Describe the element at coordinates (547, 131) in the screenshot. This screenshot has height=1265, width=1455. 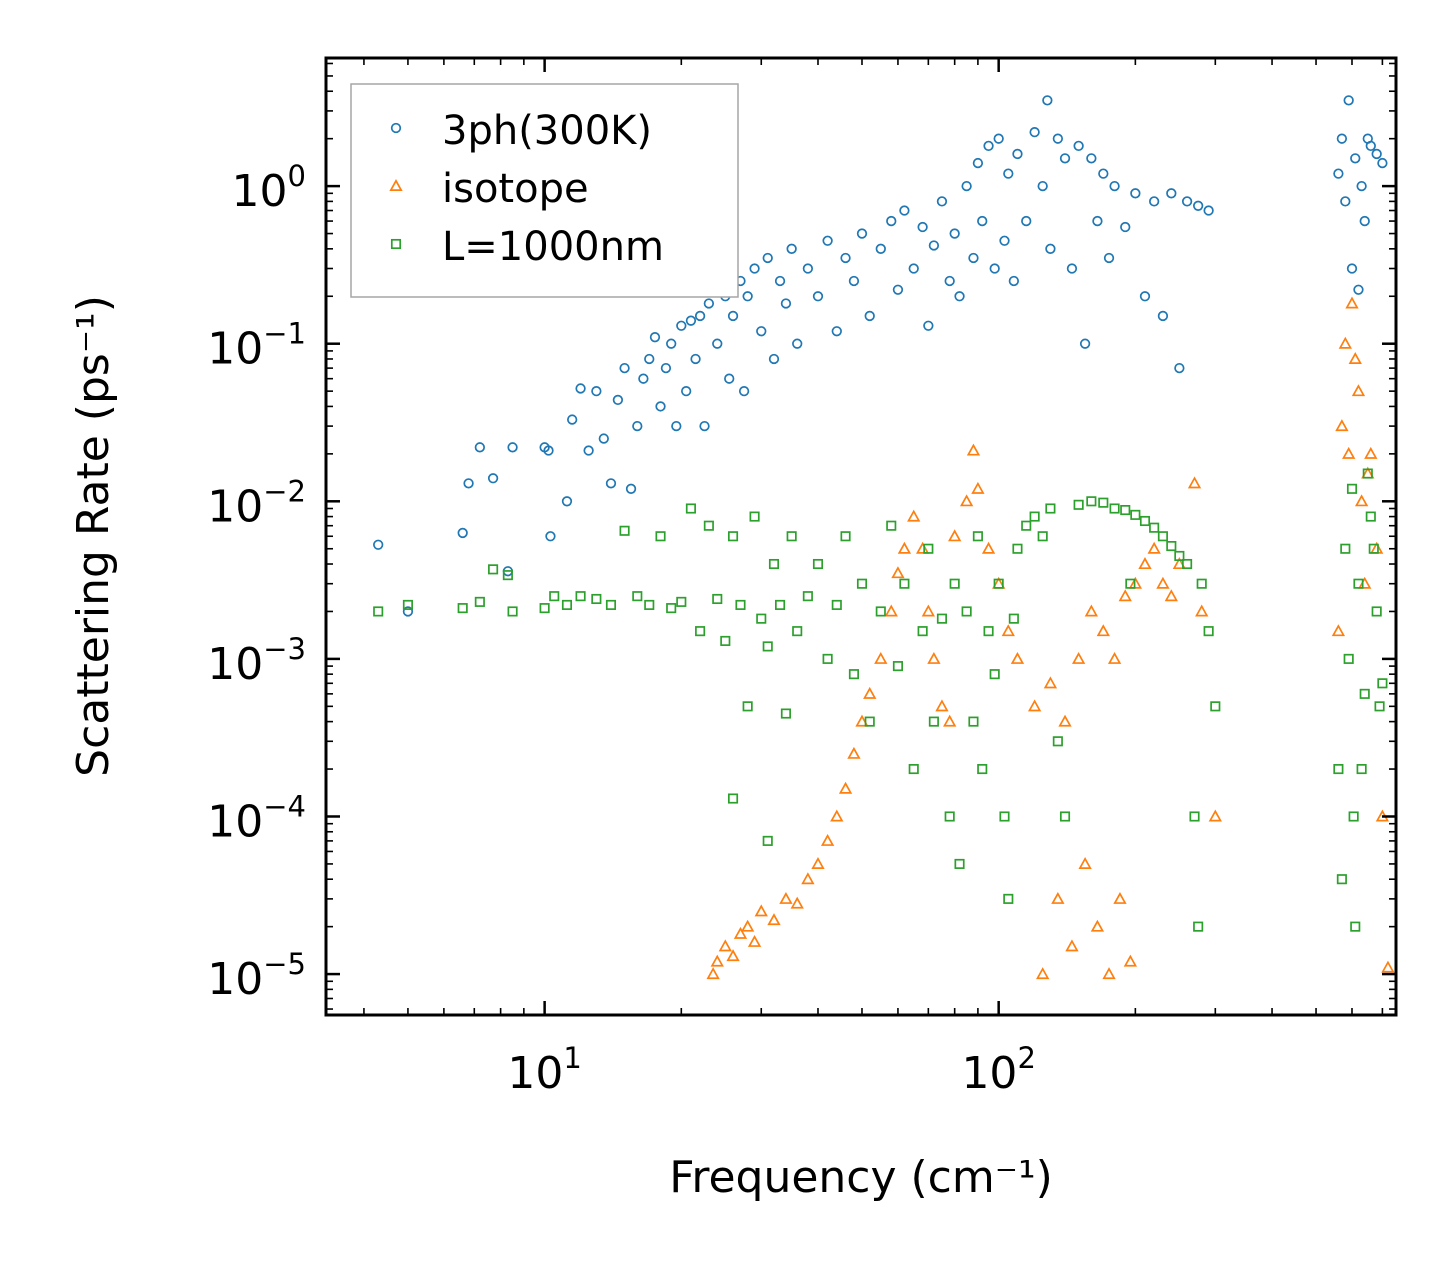
I see `legend-label: 3ph(300K)` at that location.